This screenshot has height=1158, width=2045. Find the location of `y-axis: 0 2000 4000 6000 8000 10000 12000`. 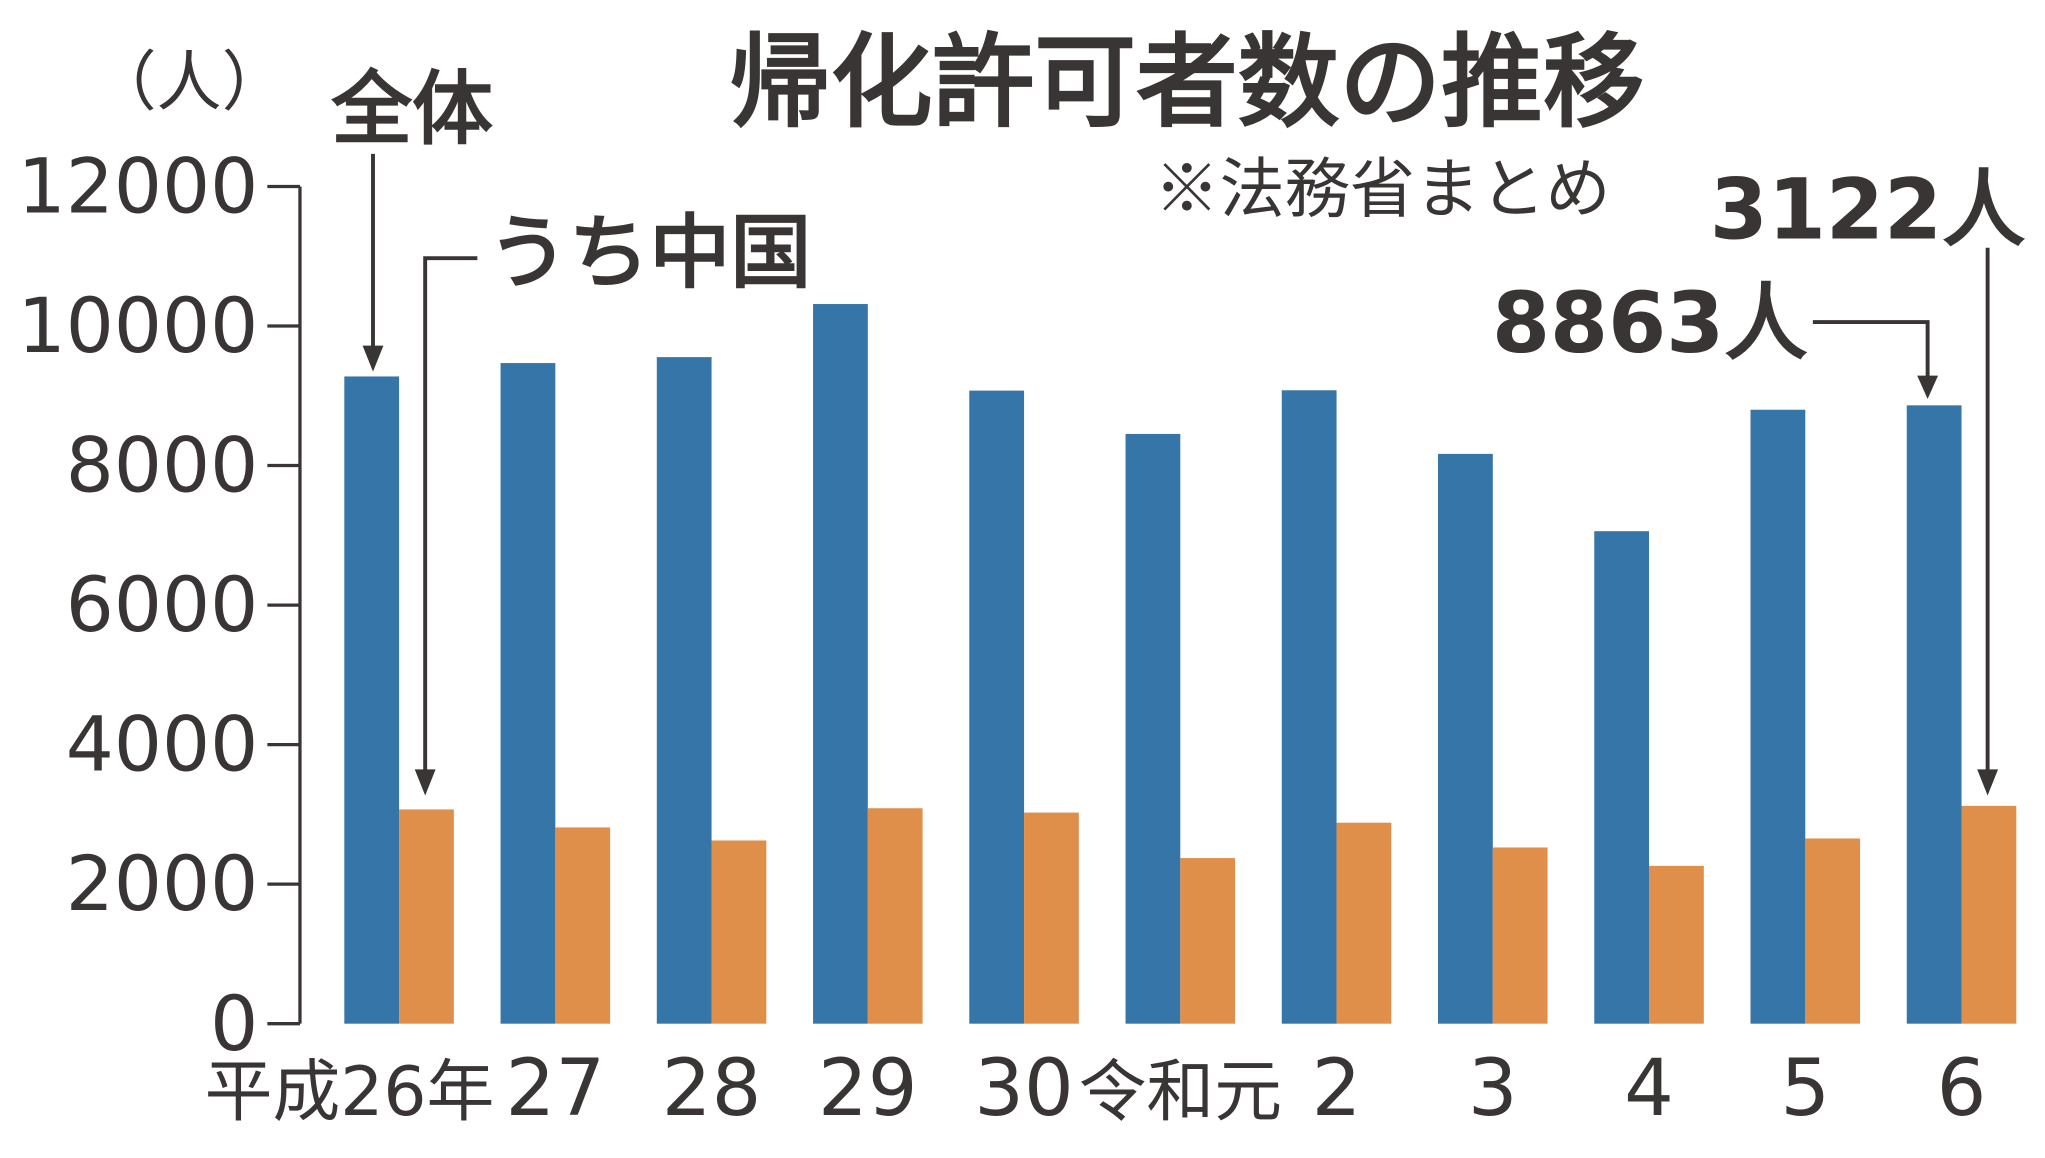

y-axis: 0 2000 4000 6000 8000 10000 12000 is located at coordinates (160, 605).